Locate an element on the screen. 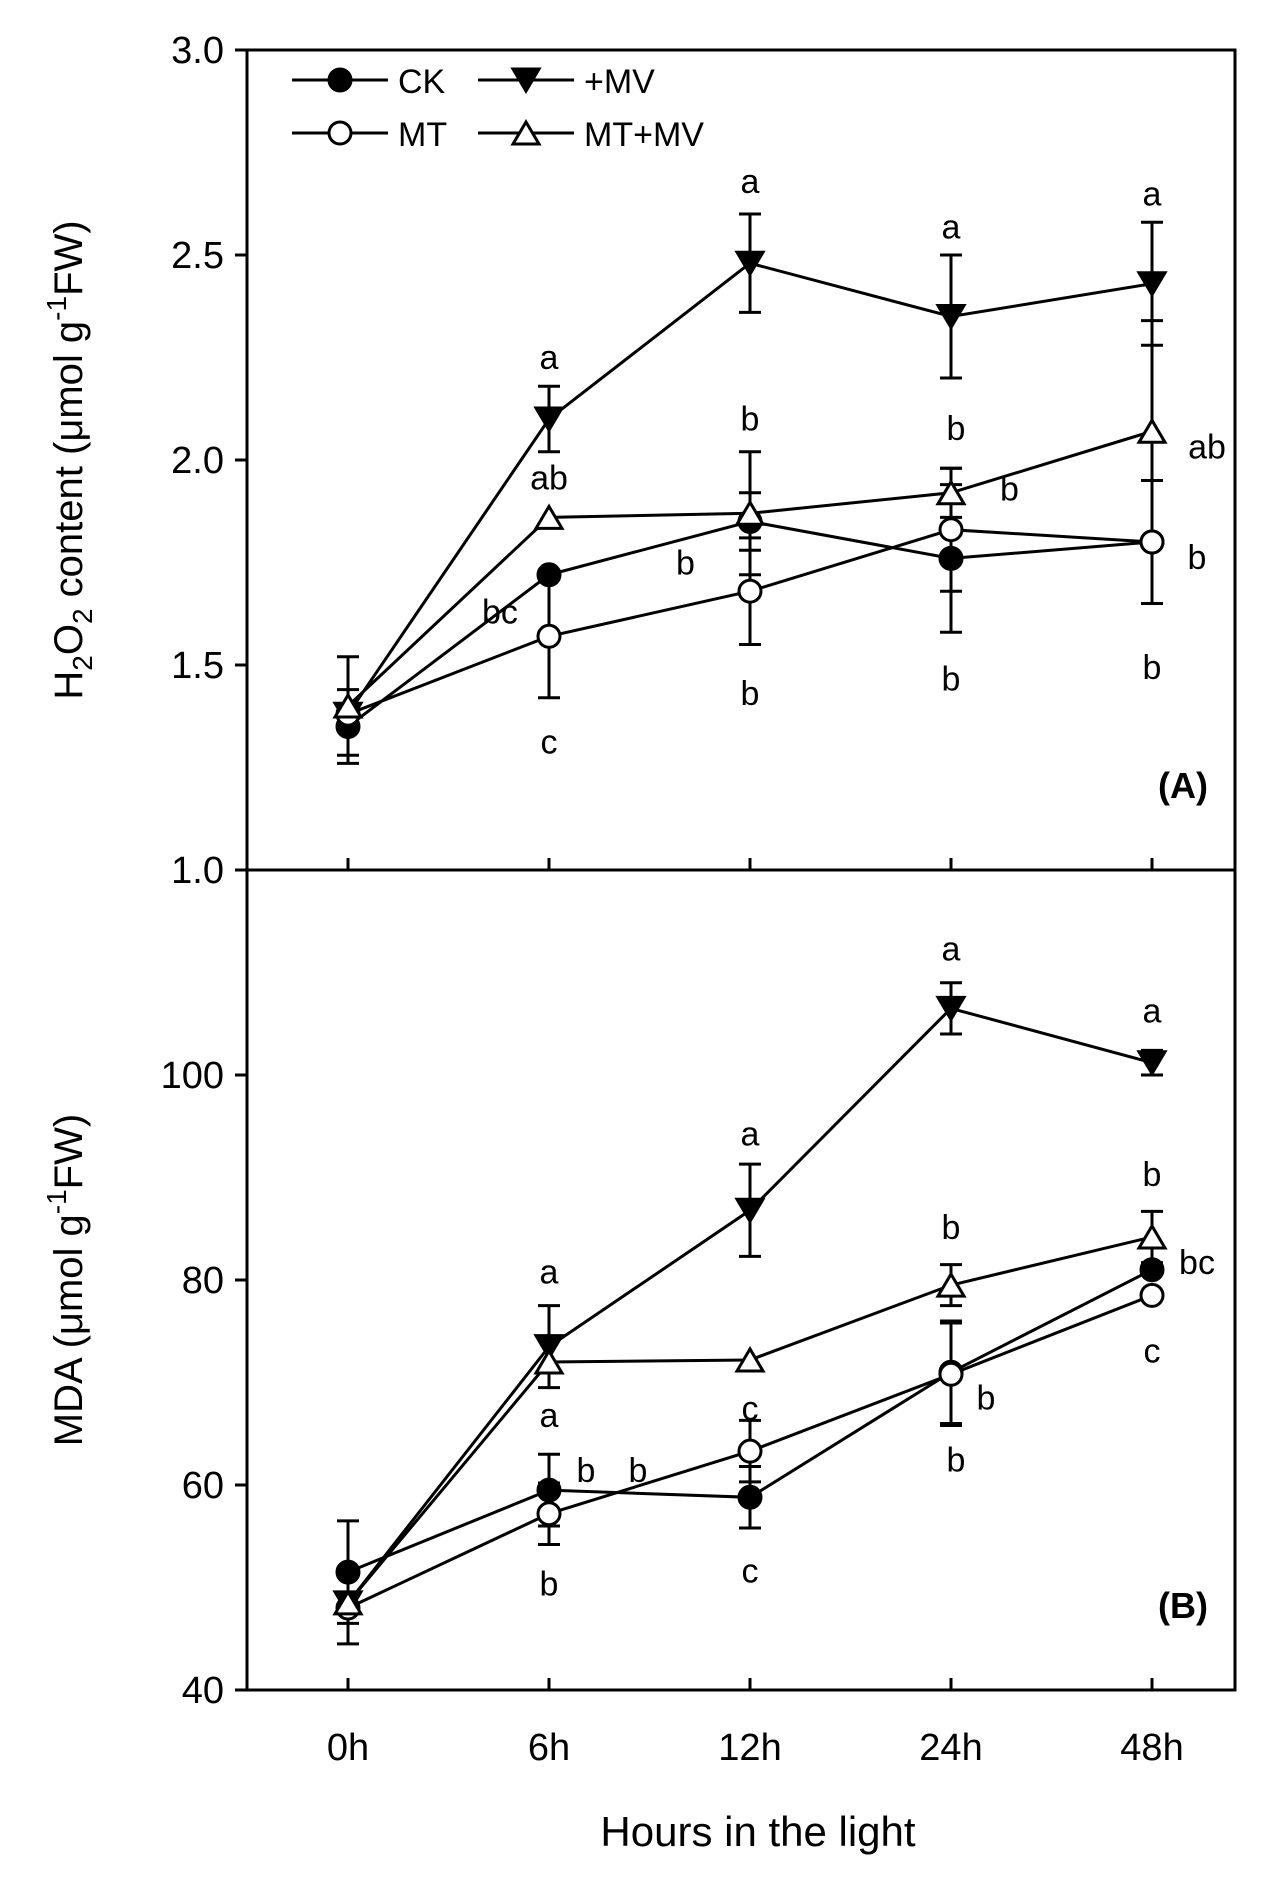  x-tick-label: 24h is located at coordinates (950, 1748).